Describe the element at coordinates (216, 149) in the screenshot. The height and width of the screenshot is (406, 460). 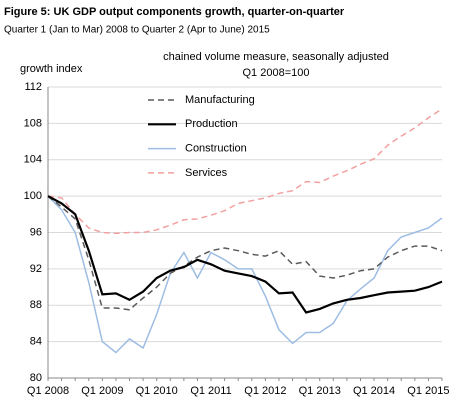
I see `legend-label: Construction` at that location.